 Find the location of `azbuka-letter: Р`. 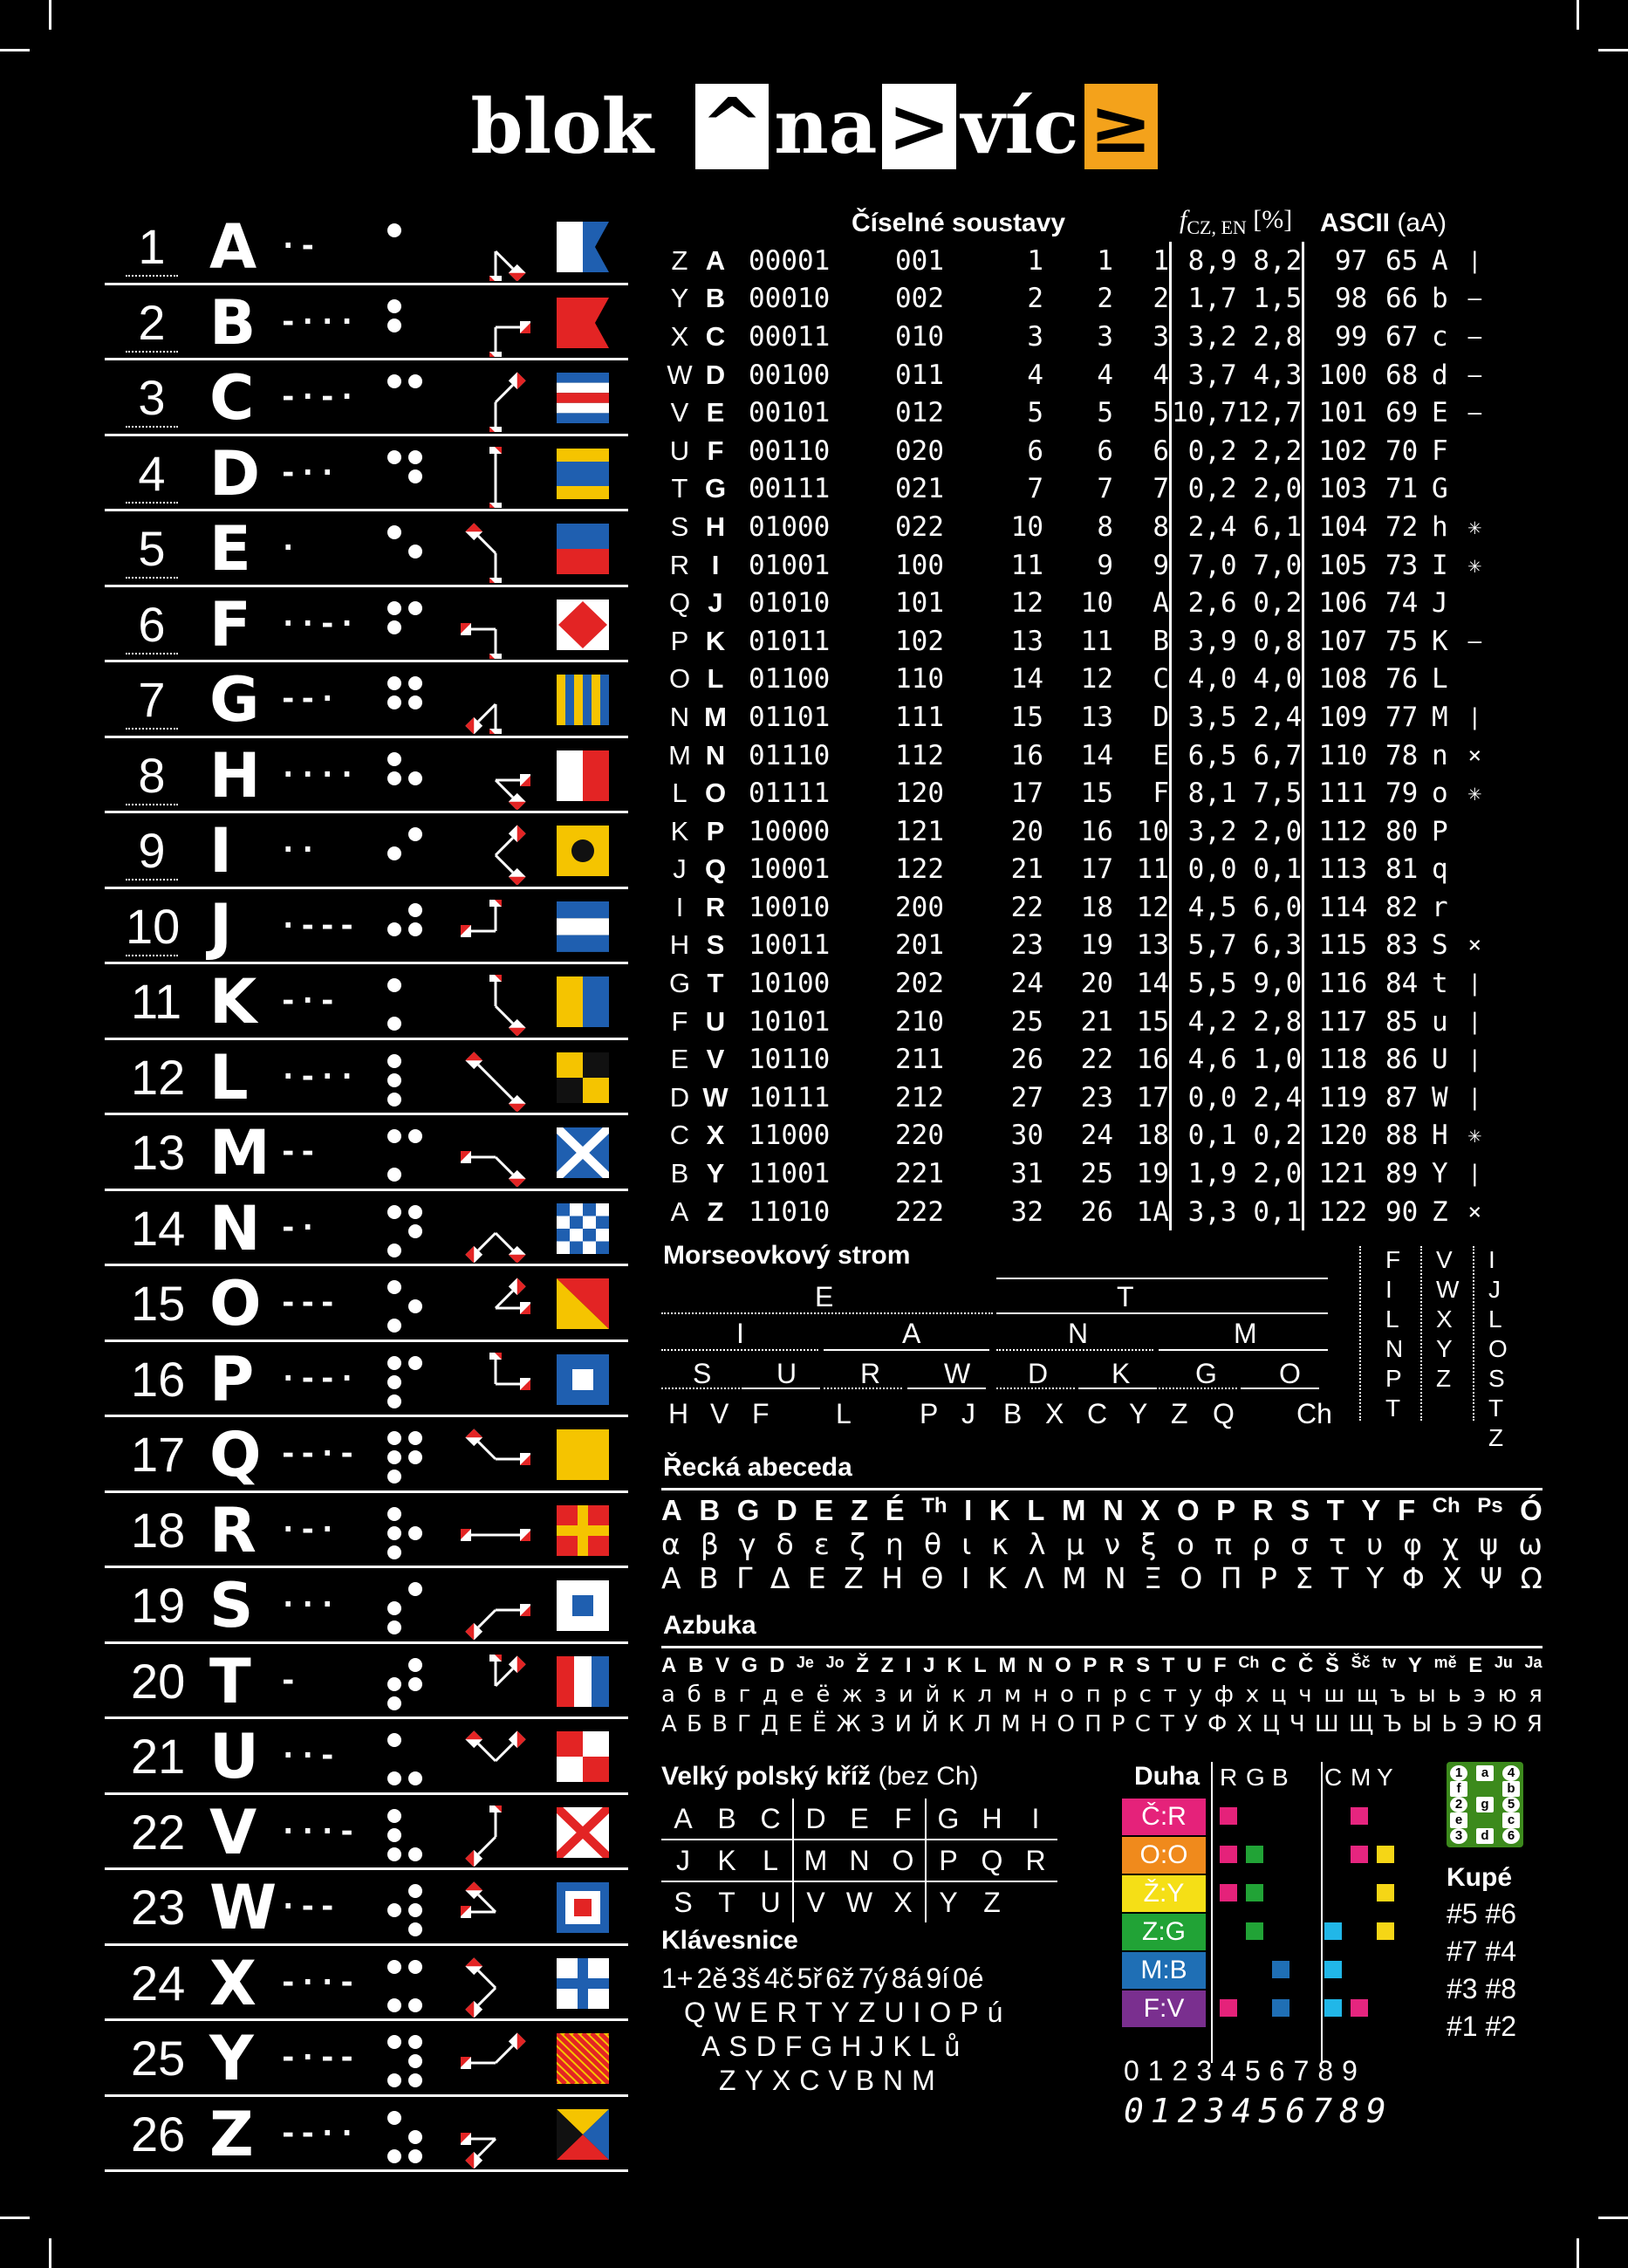

azbuka-letter: Р is located at coordinates (1118, 1724).